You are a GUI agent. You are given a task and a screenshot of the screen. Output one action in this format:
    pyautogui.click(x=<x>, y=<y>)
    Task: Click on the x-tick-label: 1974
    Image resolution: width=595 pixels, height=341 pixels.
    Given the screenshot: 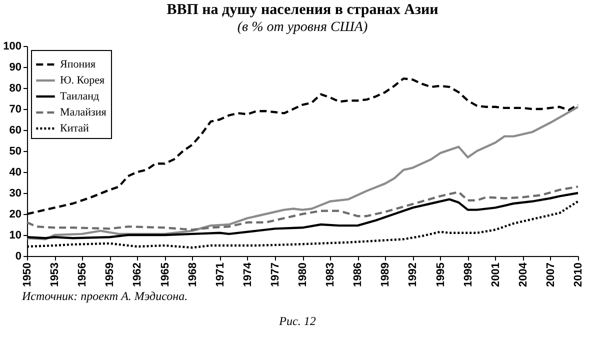 What is the action you would take?
    pyautogui.click(x=248, y=274)
    